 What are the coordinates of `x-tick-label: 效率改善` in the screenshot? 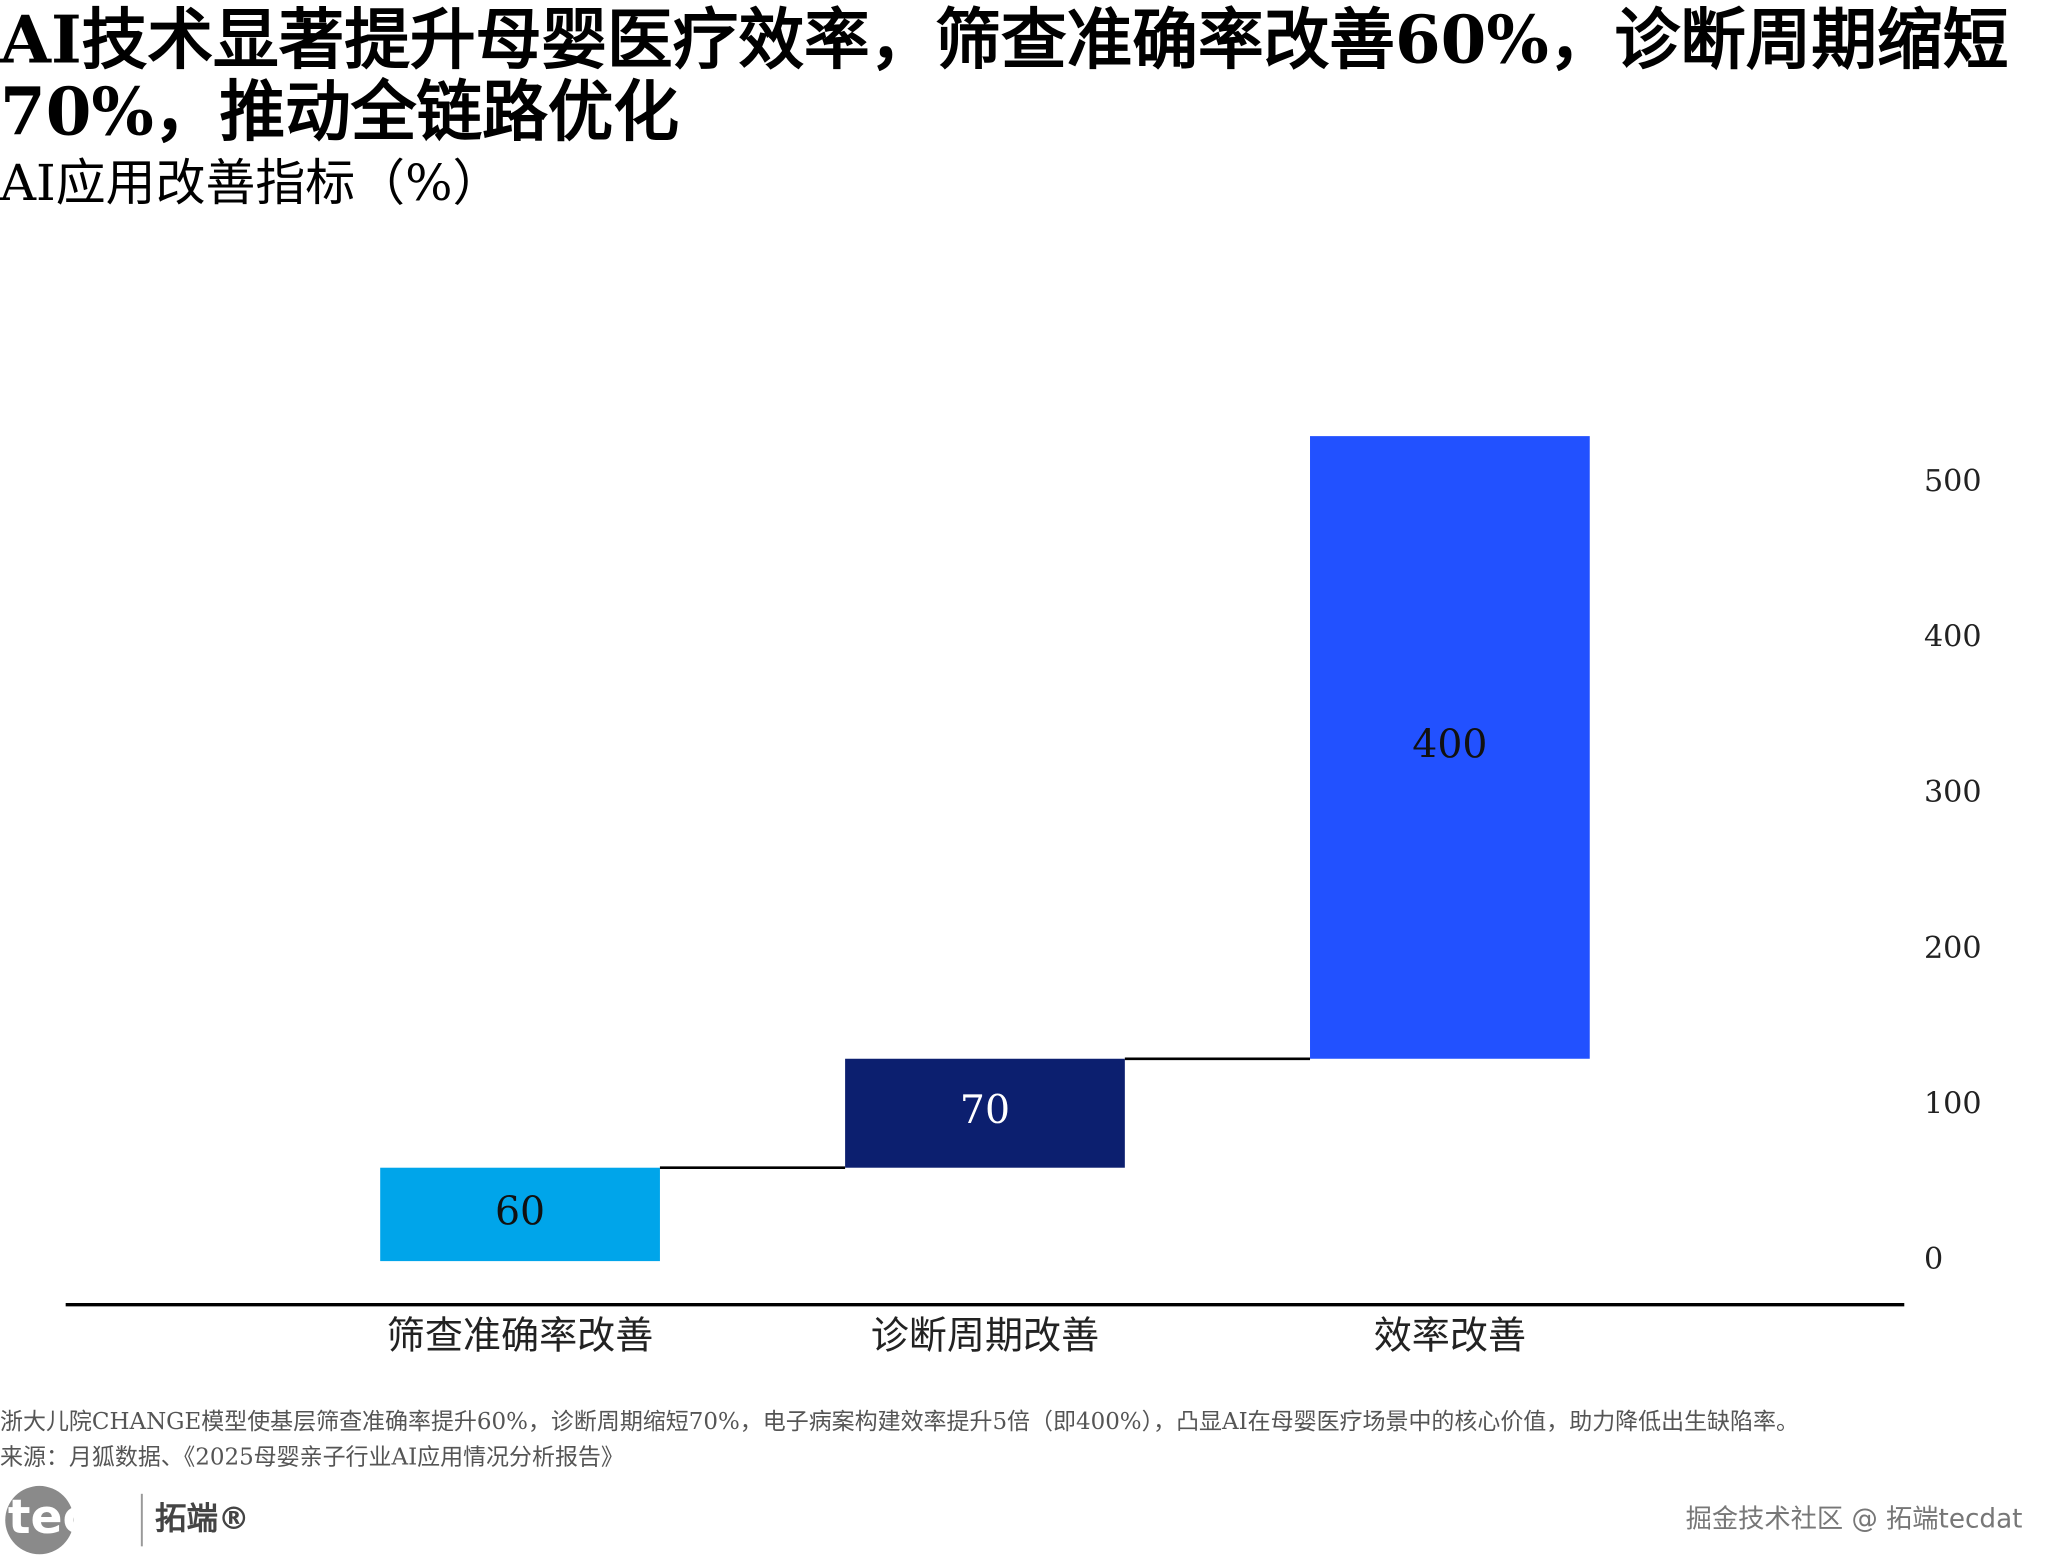 It's located at (1450, 1335).